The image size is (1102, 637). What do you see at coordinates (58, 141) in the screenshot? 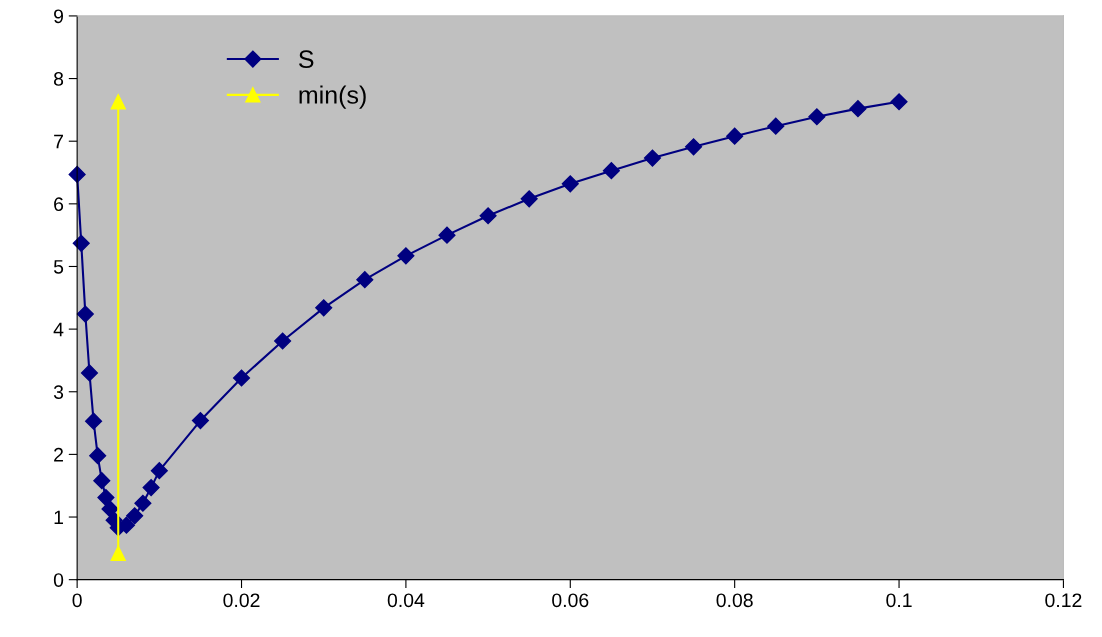
I see `y-tick-label: 7` at bounding box center [58, 141].